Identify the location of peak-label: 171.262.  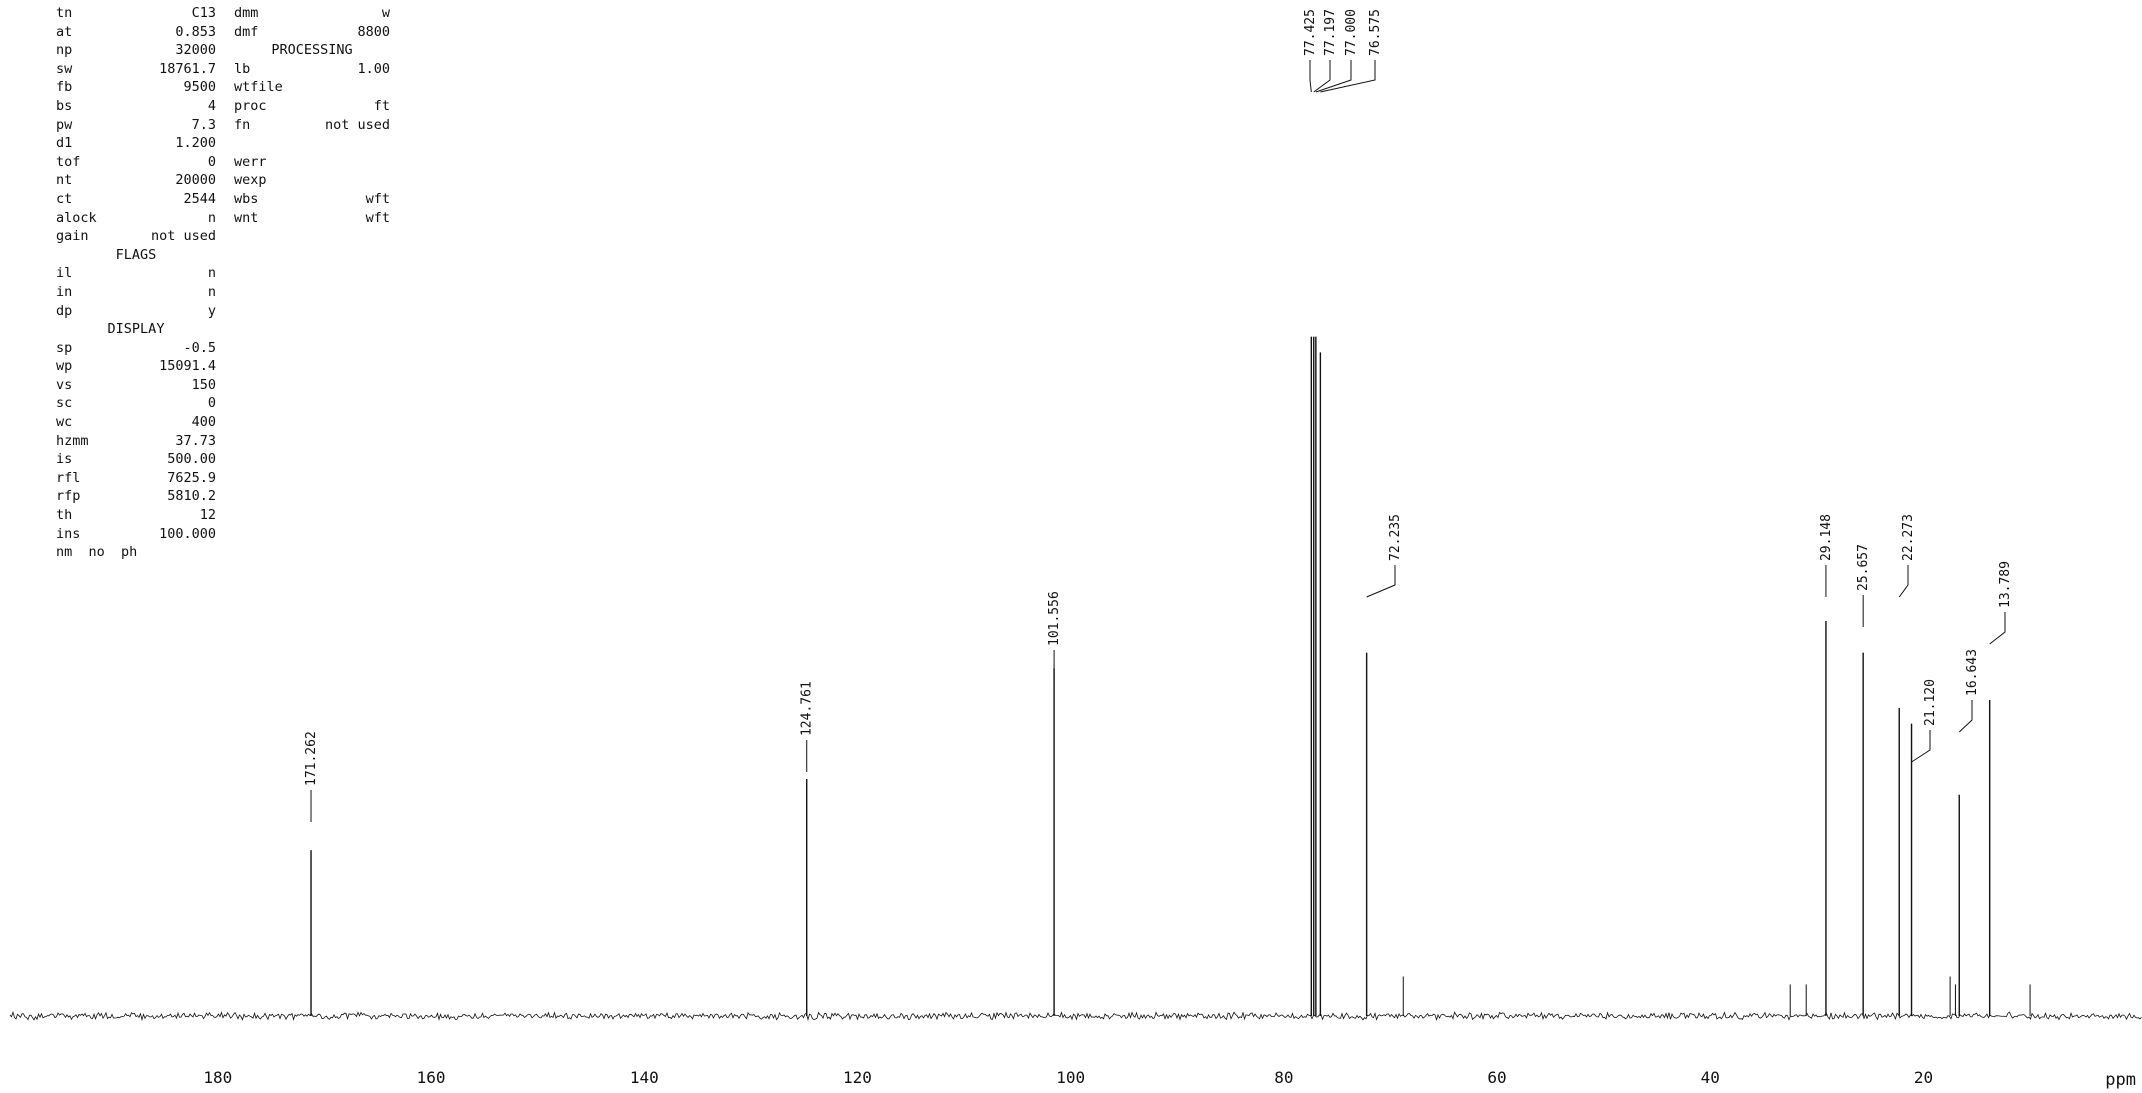
(311, 758).